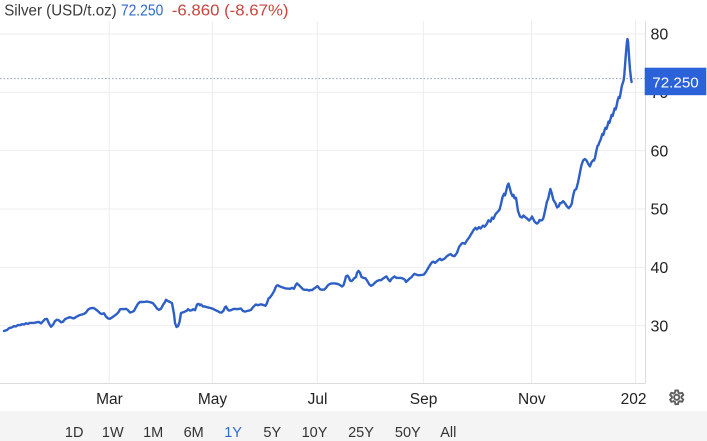 This screenshot has width=707, height=441. Describe the element at coordinates (660, 326) in the screenshot. I see `svg-text: 30` at that location.